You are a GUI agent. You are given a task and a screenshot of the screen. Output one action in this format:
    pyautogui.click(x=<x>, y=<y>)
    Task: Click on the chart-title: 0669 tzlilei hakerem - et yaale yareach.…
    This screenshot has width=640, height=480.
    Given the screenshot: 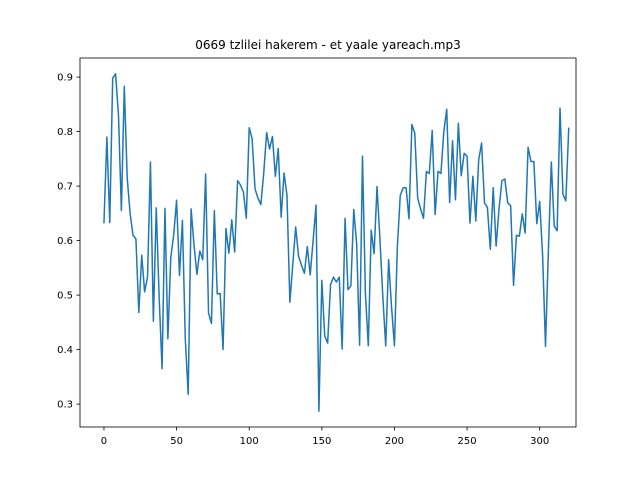 What is the action you would take?
    pyautogui.click(x=328, y=45)
    